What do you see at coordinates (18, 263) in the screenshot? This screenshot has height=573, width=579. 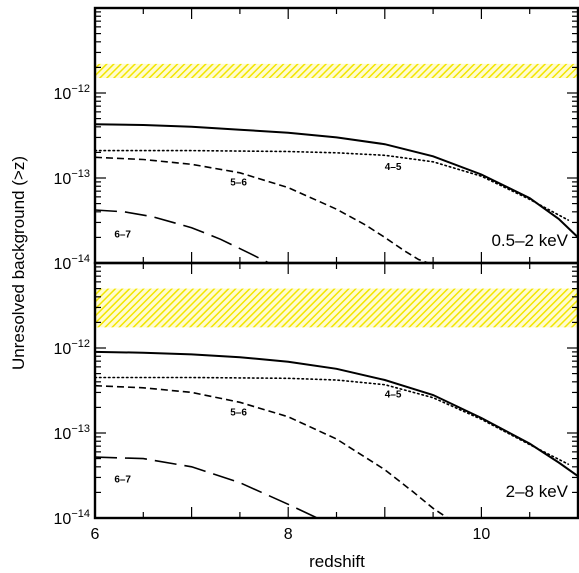 I see `y-axis-label: Unresolved background (>z)` at bounding box center [18, 263].